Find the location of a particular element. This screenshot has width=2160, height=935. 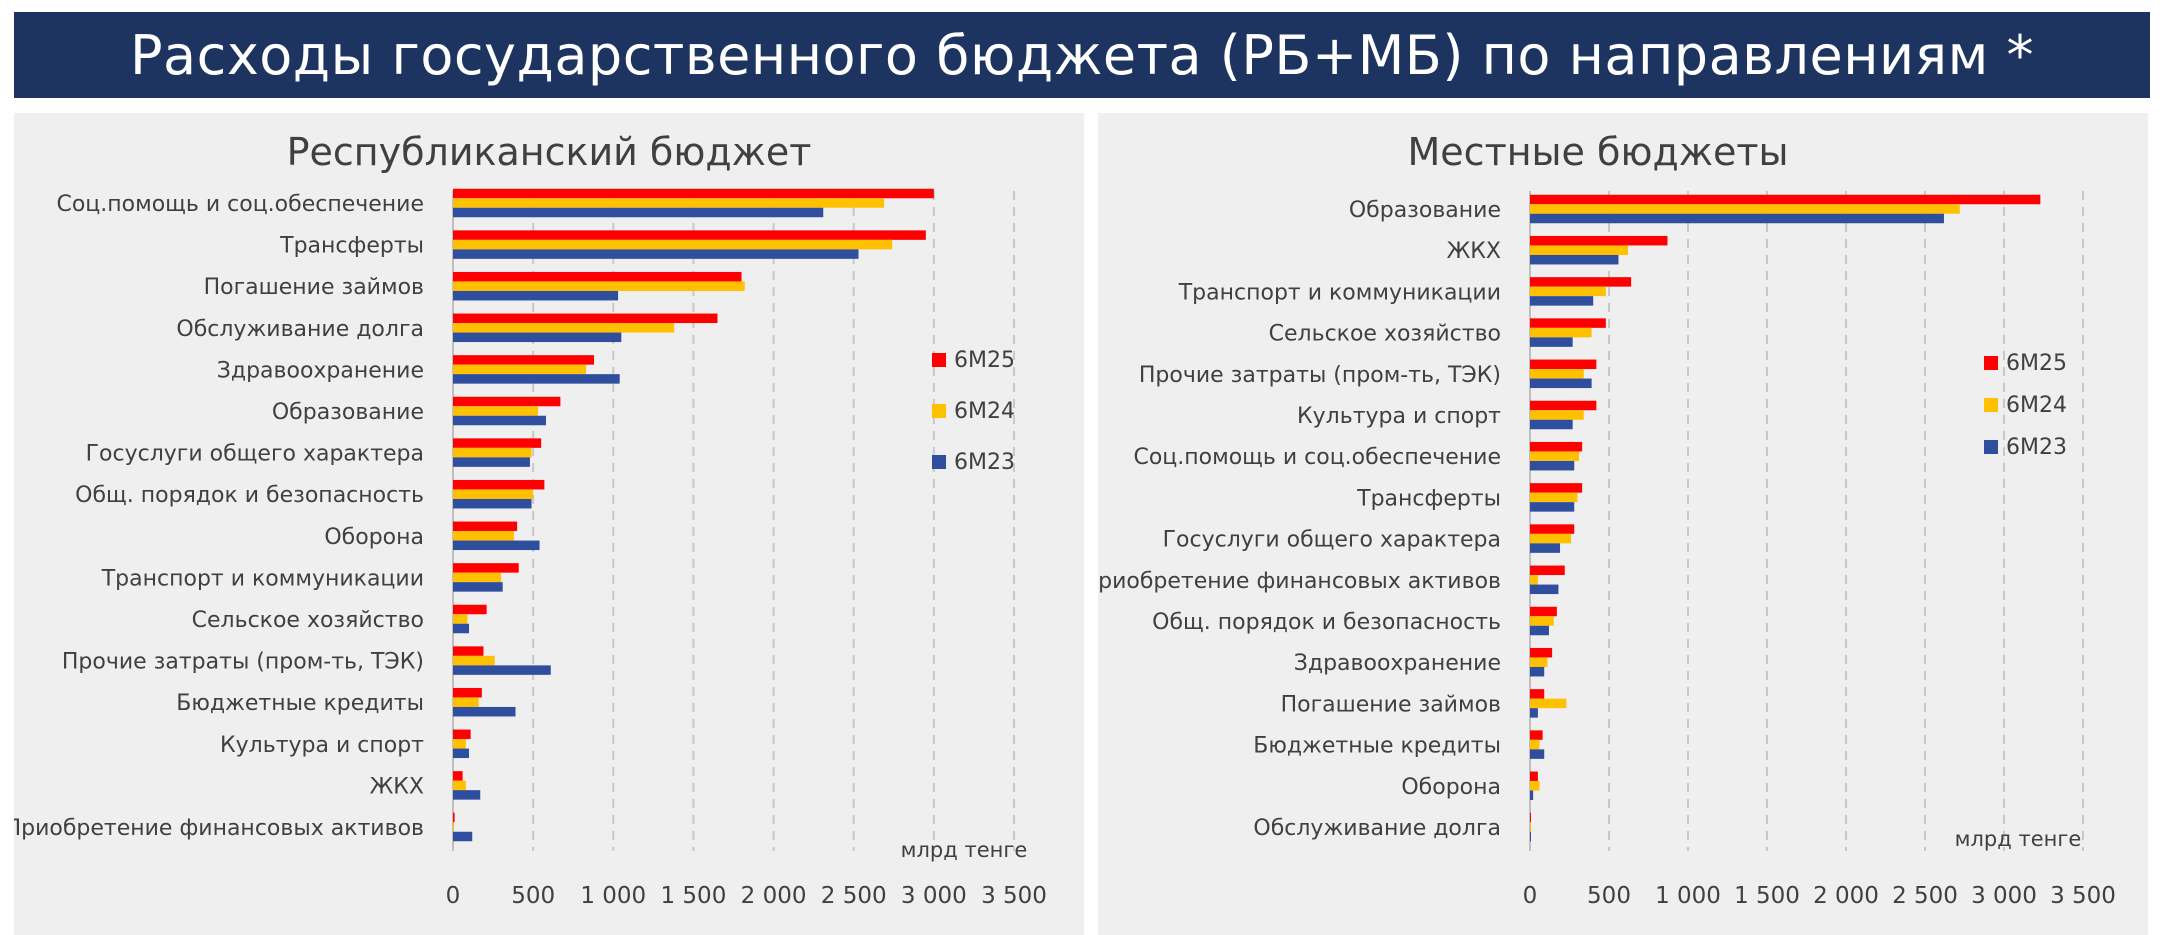

x-tick-label: 3 000 is located at coordinates (2004, 896).